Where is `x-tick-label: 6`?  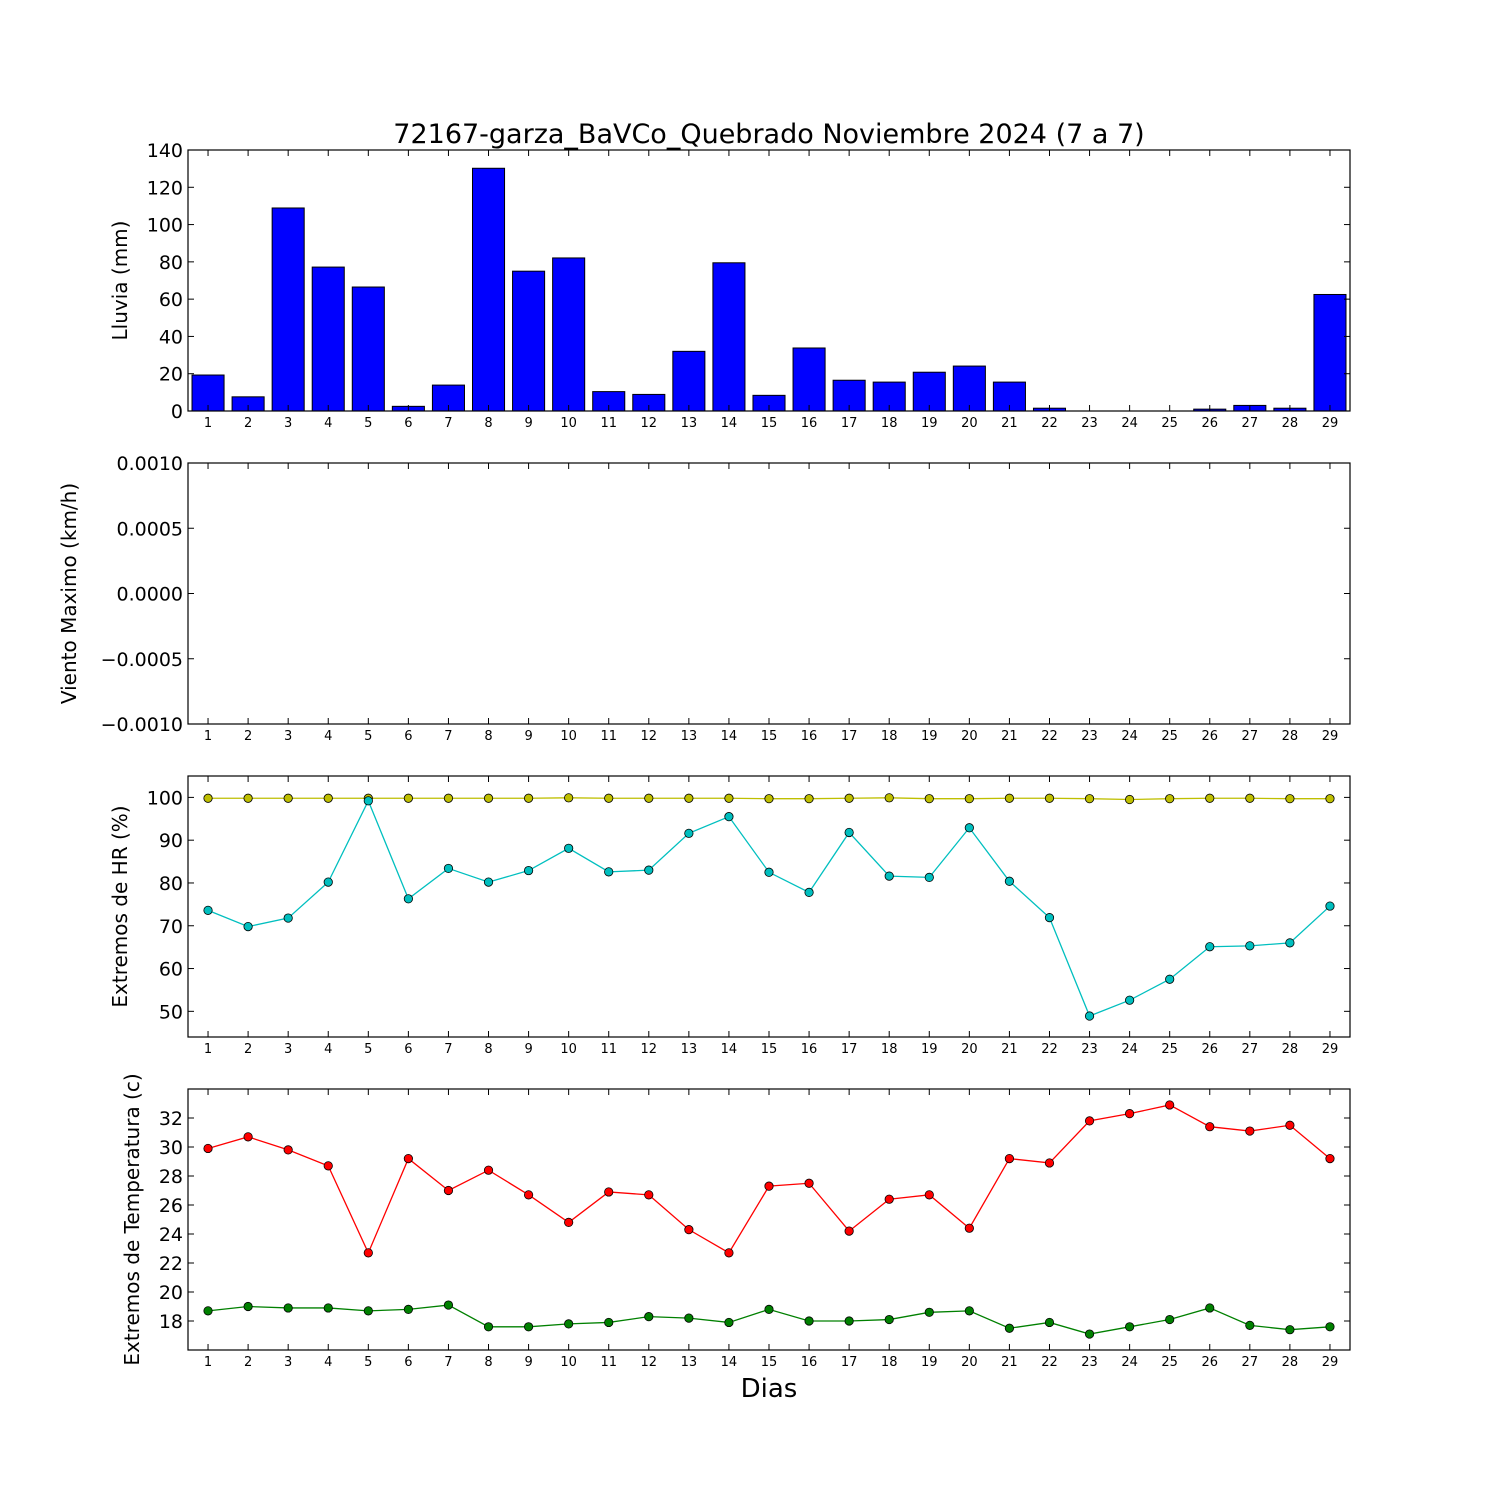
x-tick-label: 6 is located at coordinates (408, 1362).